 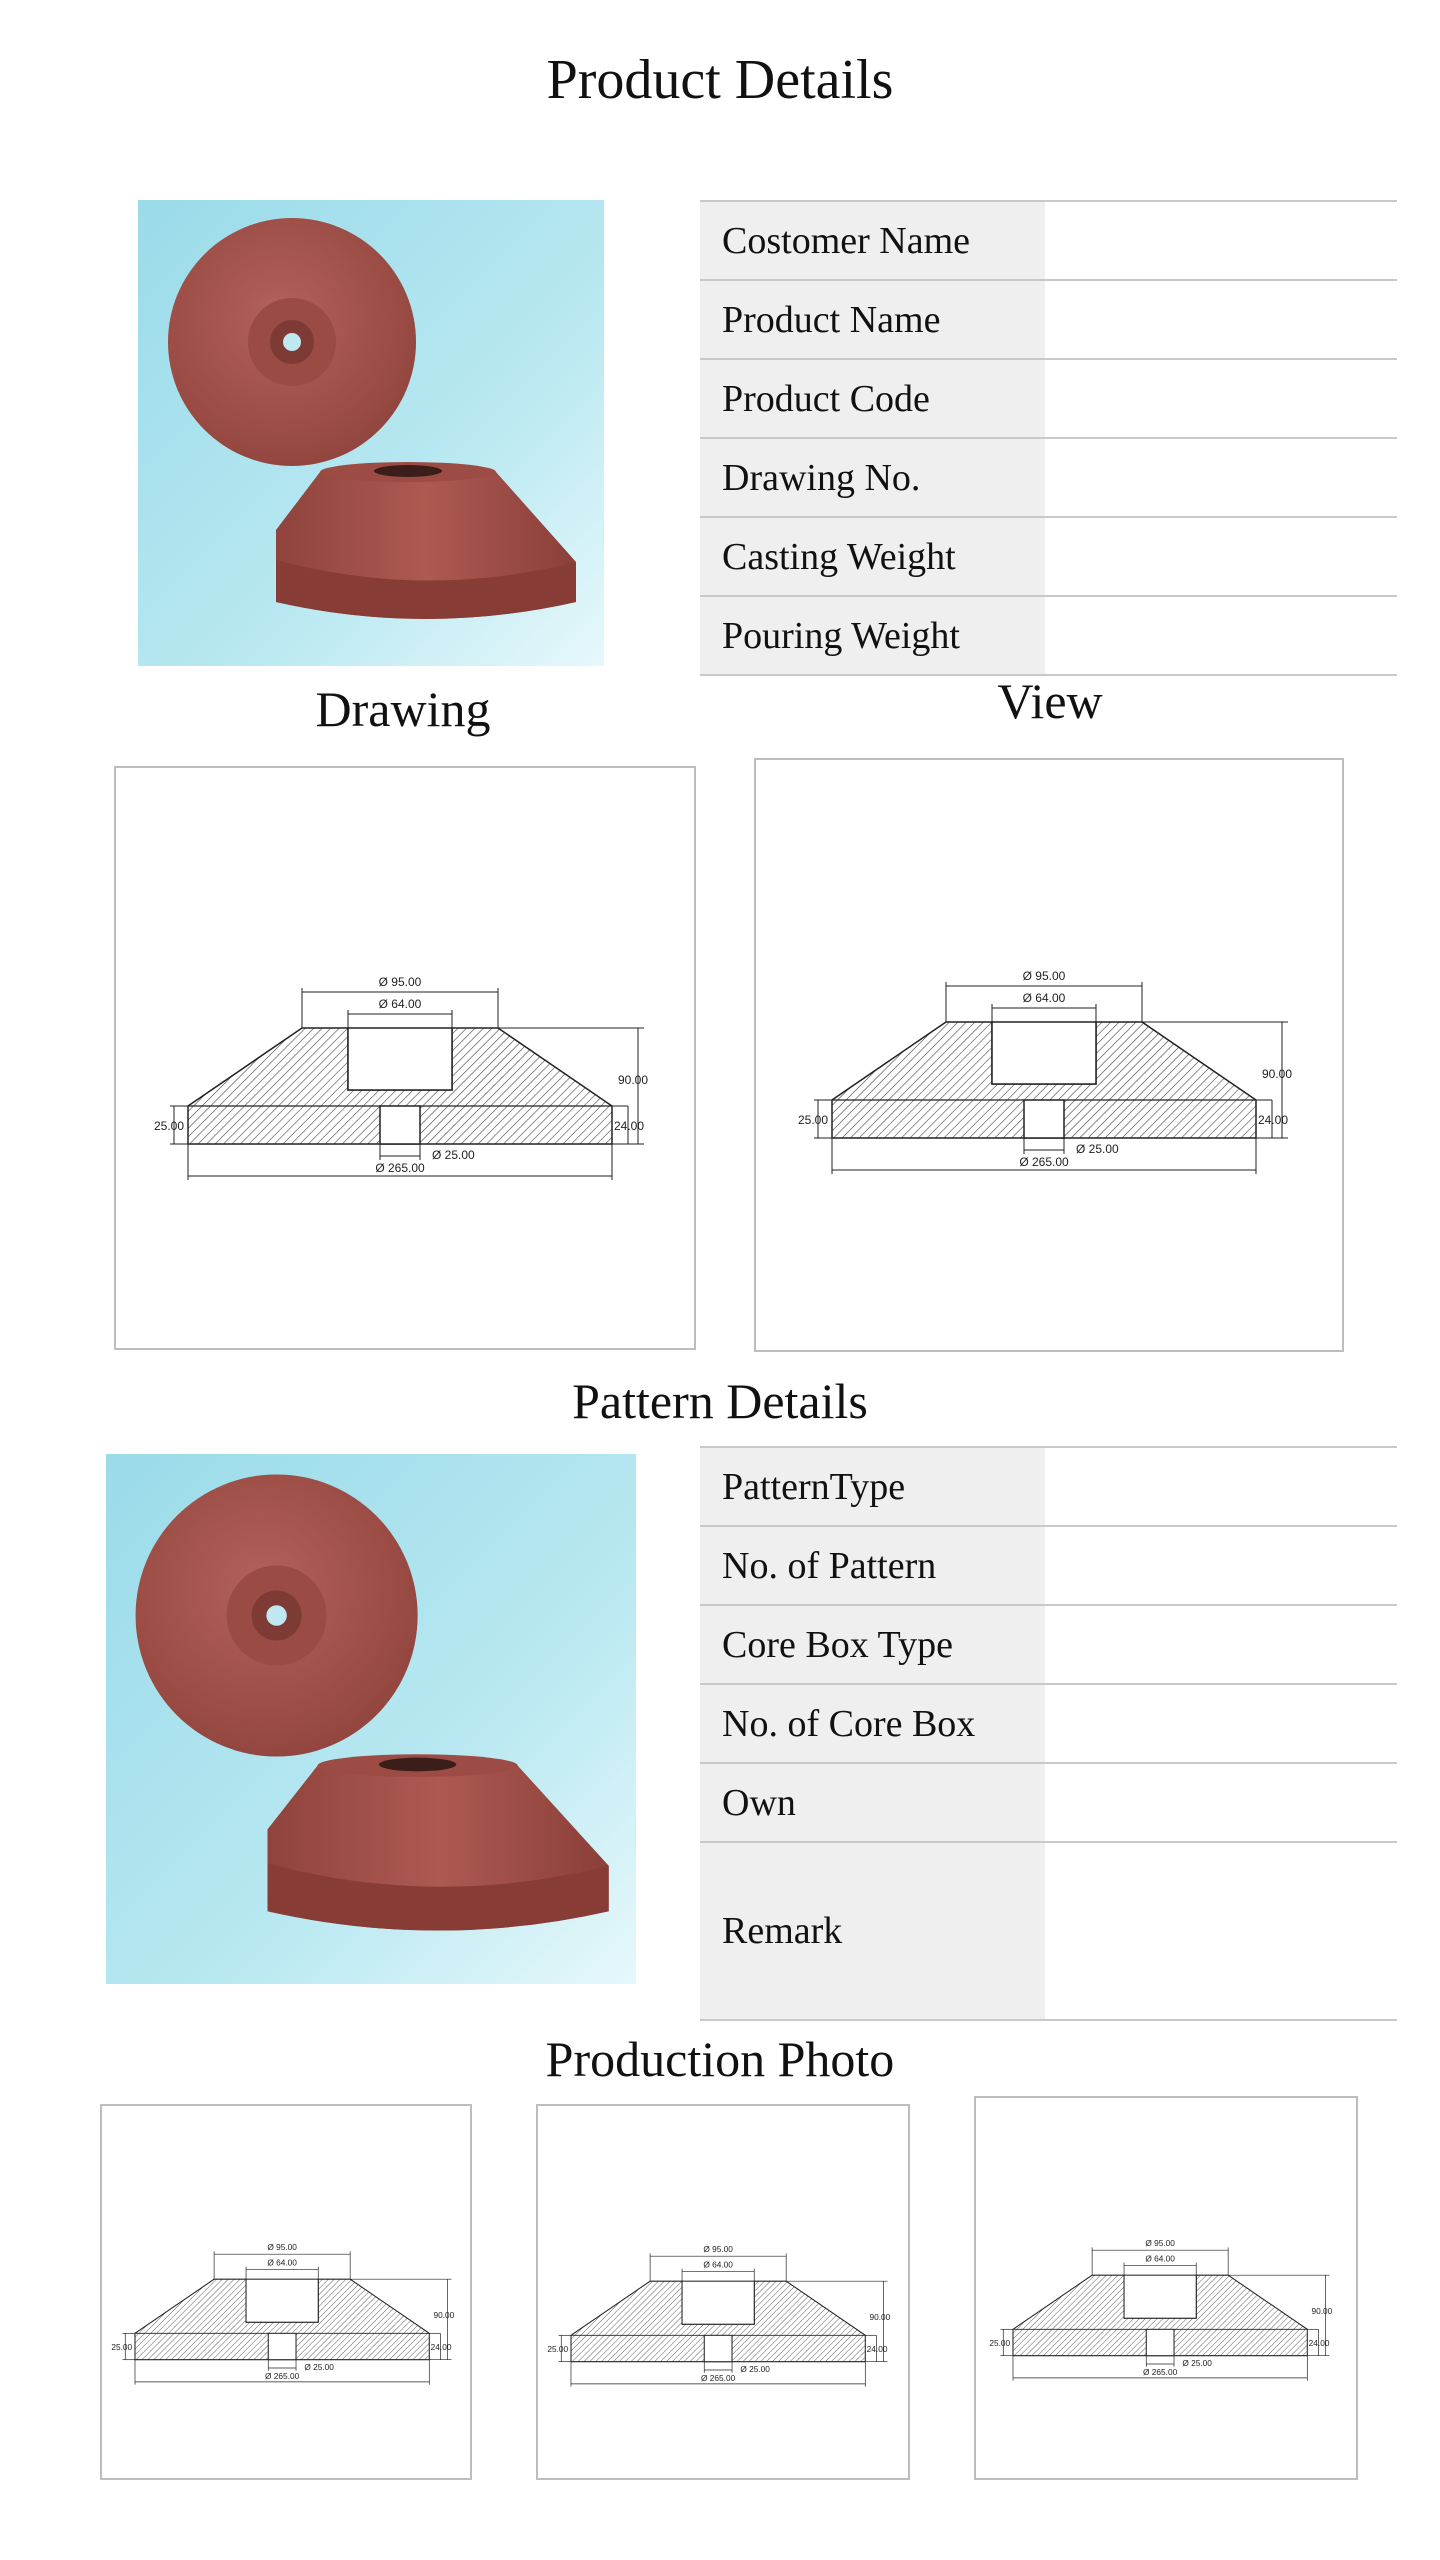 I want to click on row-label: Own, so click(x=872, y=1802).